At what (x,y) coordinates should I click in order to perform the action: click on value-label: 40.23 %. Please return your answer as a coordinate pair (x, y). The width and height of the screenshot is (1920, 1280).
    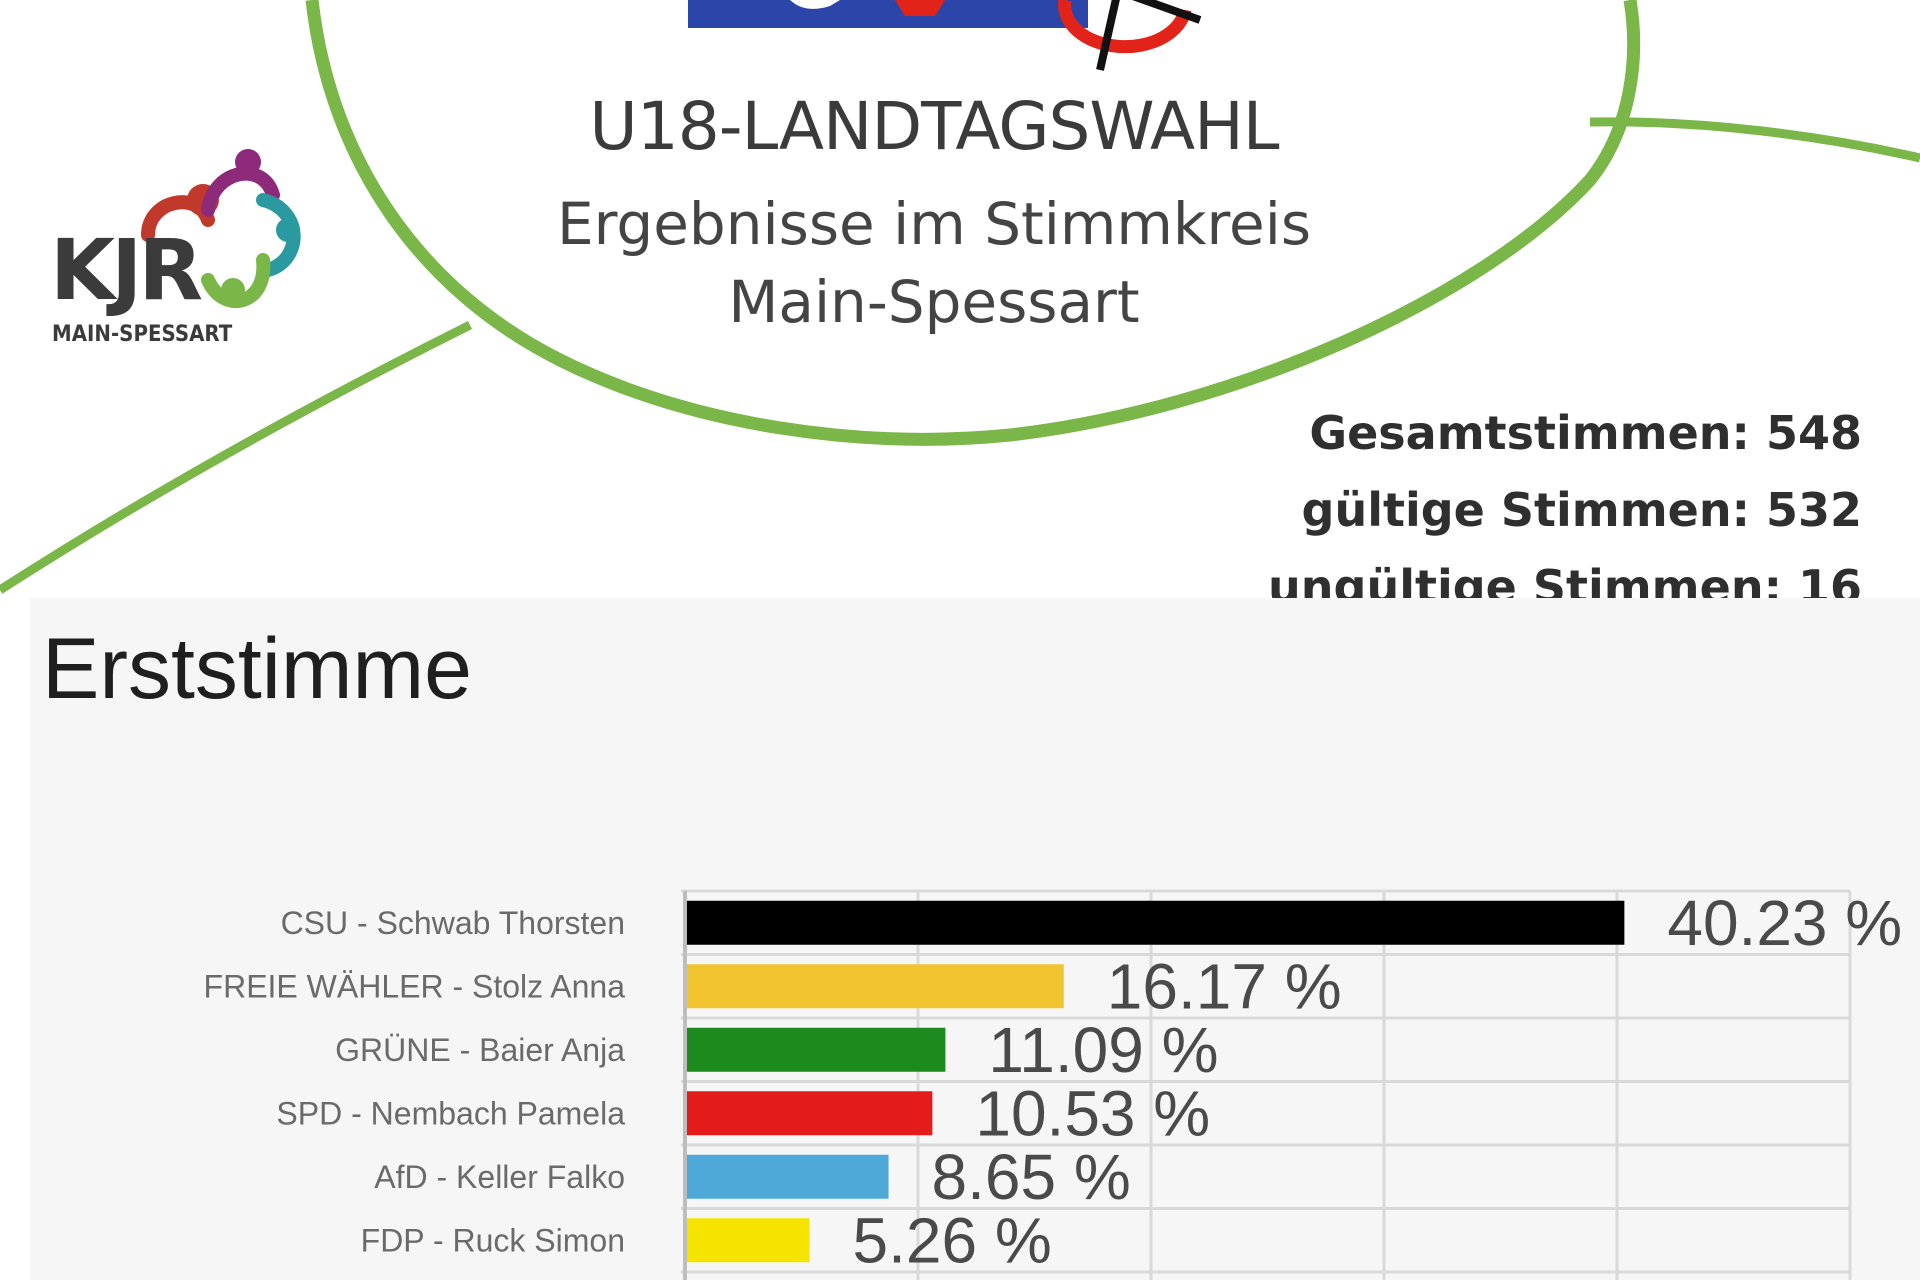
    Looking at the image, I should click on (1784, 923).